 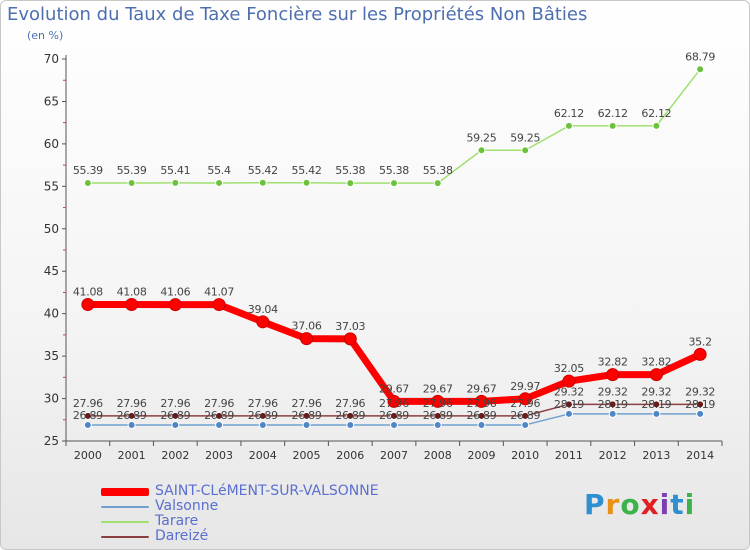 What do you see at coordinates (613, 455) in the screenshot?
I see `x-tick-label: 2012` at bounding box center [613, 455].